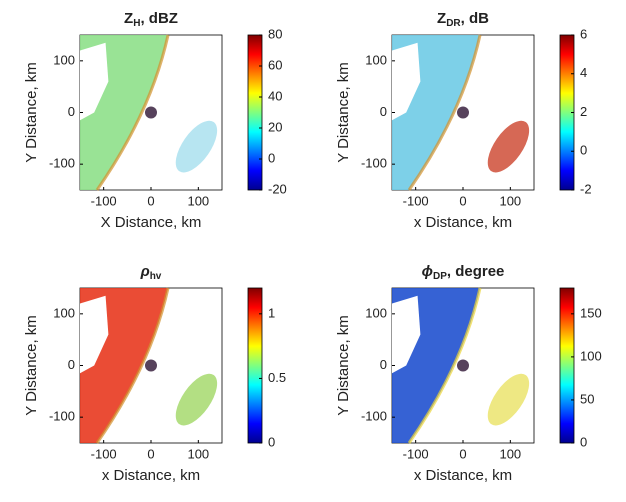 This screenshot has width=626, height=502. I want to click on title-rest: , degree, so click(476, 271).